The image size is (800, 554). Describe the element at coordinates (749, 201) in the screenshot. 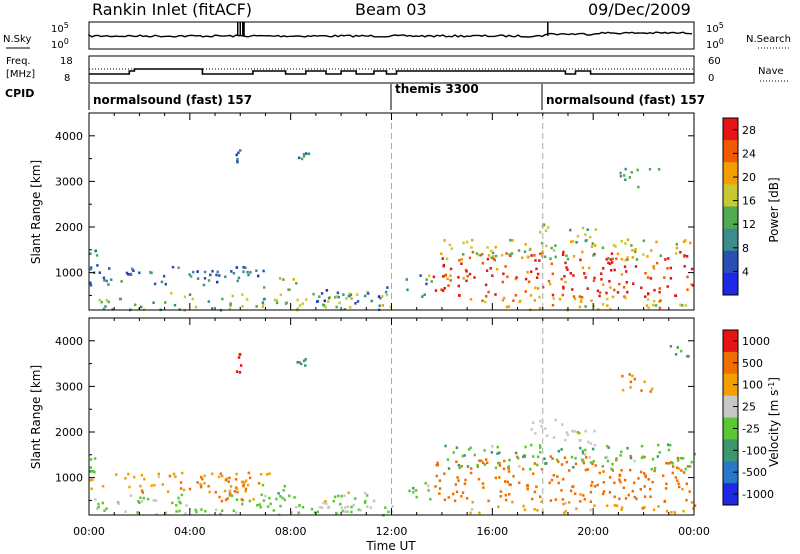

I see `colorbar-tick-label: 16` at that location.